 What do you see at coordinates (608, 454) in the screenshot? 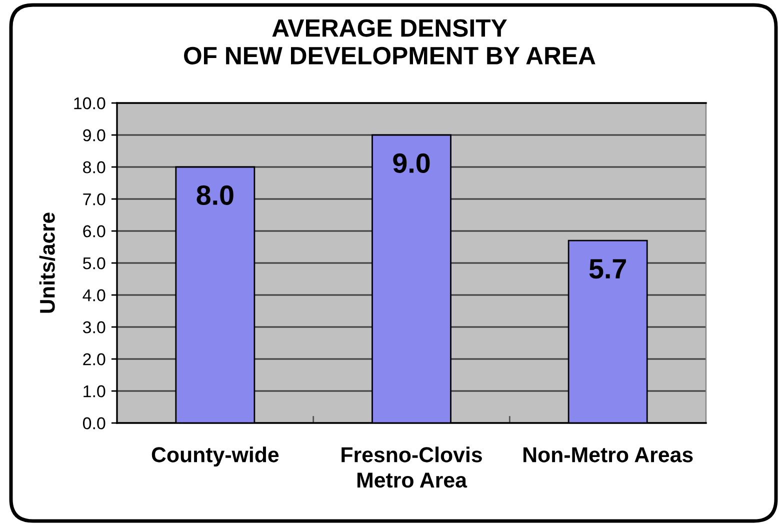
I see `x-tick-label: Non-Metro Areas` at bounding box center [608, 454].